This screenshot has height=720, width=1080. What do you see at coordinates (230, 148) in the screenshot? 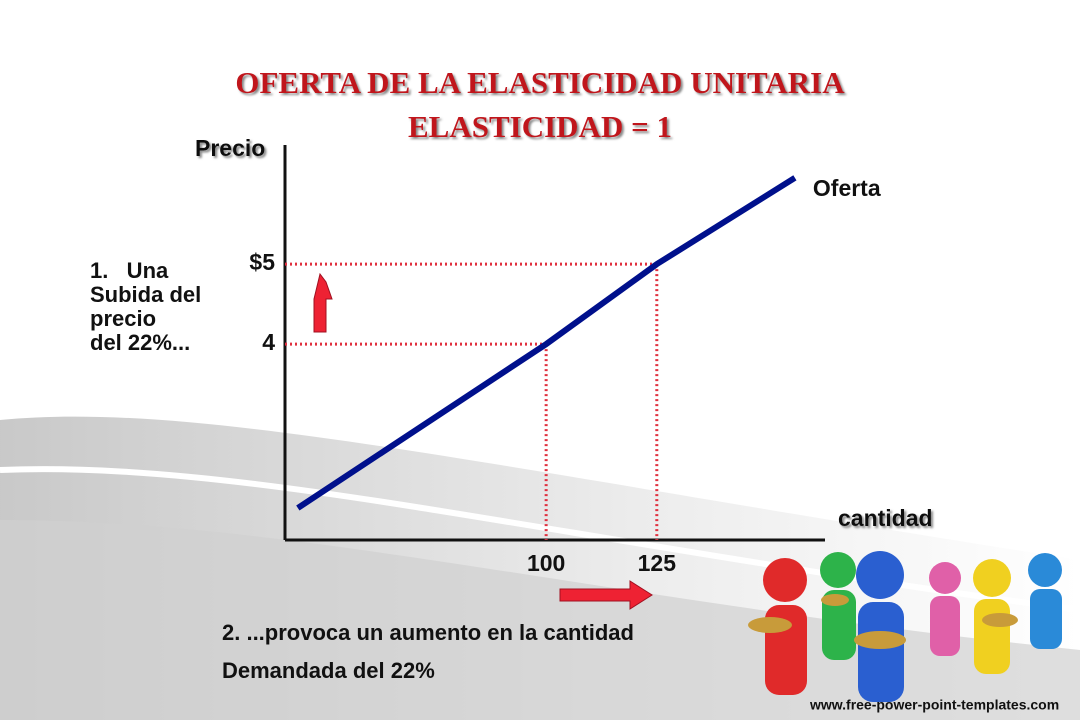
I see `y-axis-label: Precio` at bounding box center [230, 148].